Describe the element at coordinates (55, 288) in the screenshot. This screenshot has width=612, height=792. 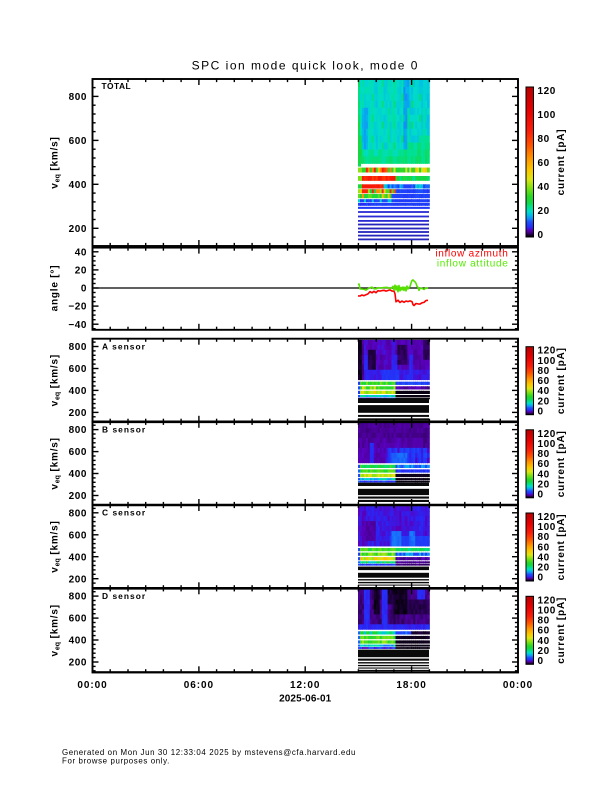
I see `svg-text: angle [°]` at that location.